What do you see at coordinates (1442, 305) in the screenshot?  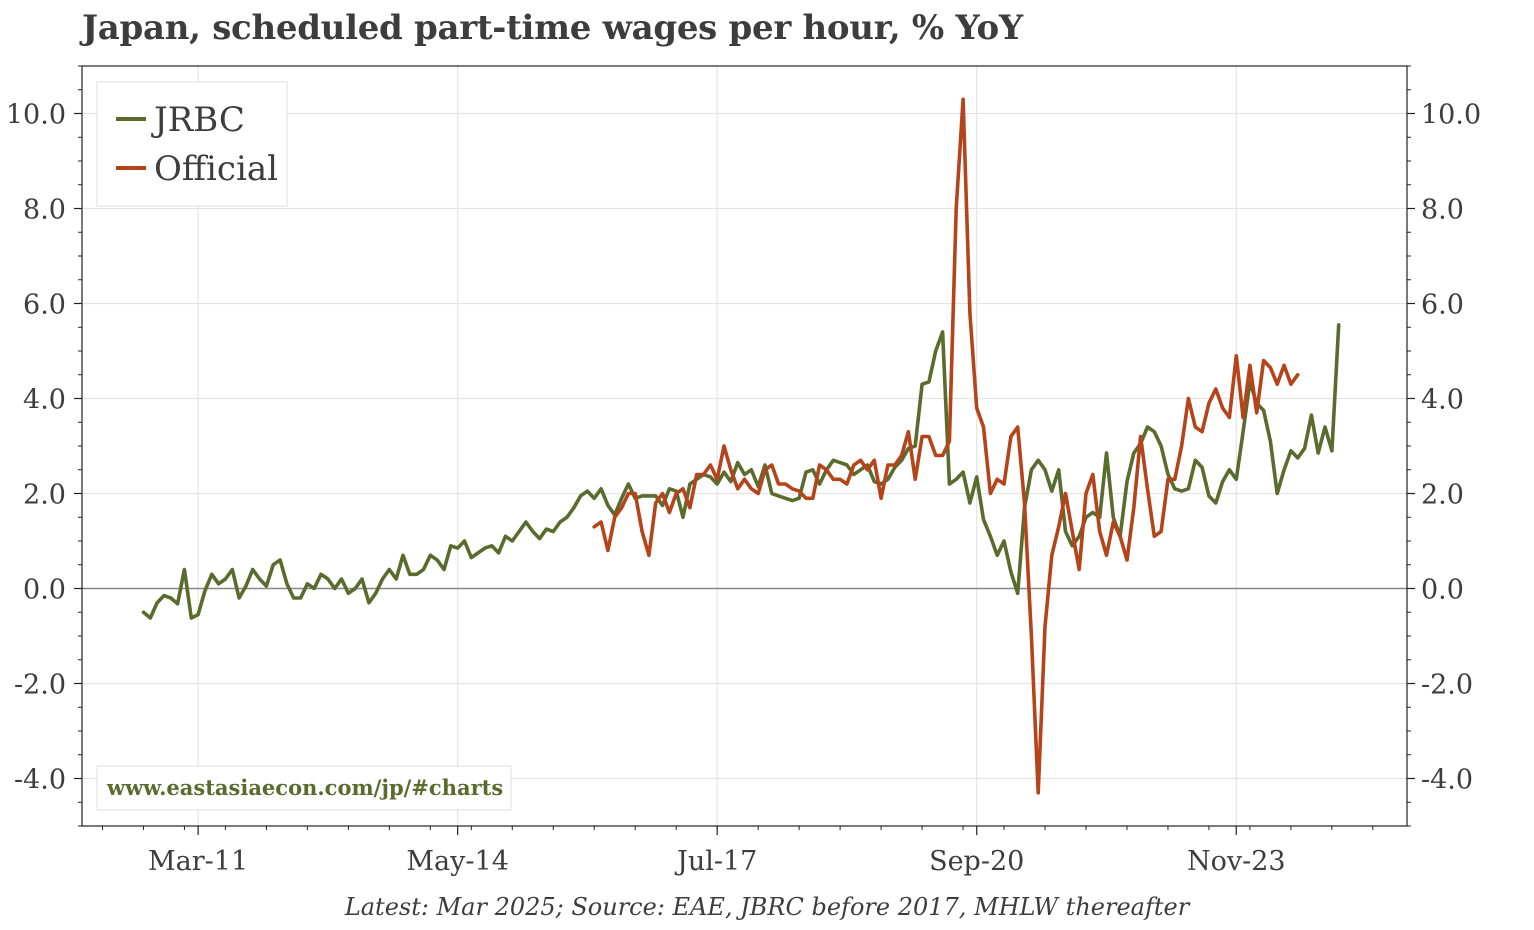 I see `y-tick-label-right: 6.0` at bounding box center [1442, 305].